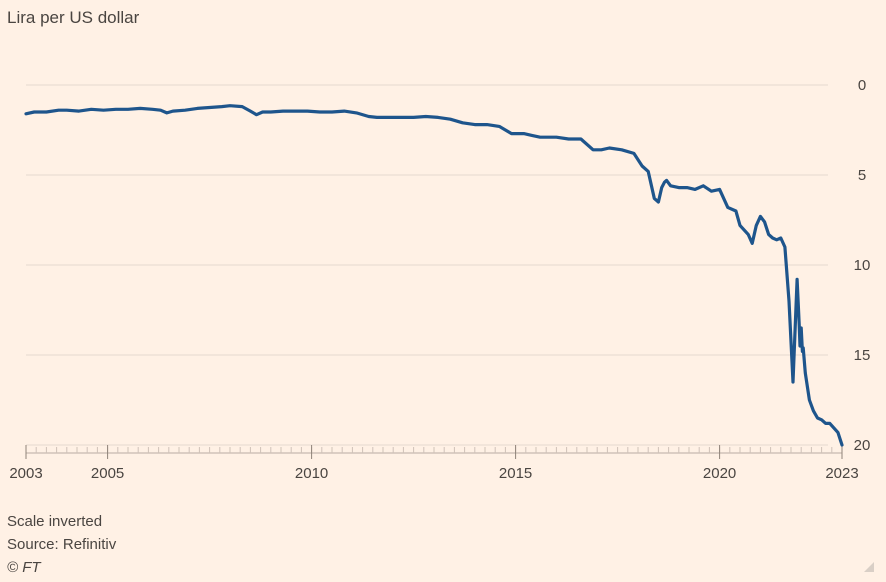 This screenshot has width=886, height=582. What do you see at coordinates (62, 544) in the screenshot?
I see `note-source: Source: Refinitiv` at bounding box center [62, 544].